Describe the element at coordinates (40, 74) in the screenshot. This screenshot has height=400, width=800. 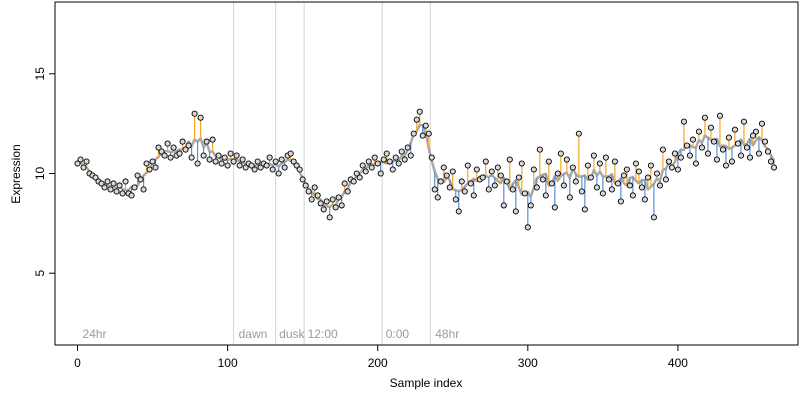
I see `y-tick-label: 15` at that location.